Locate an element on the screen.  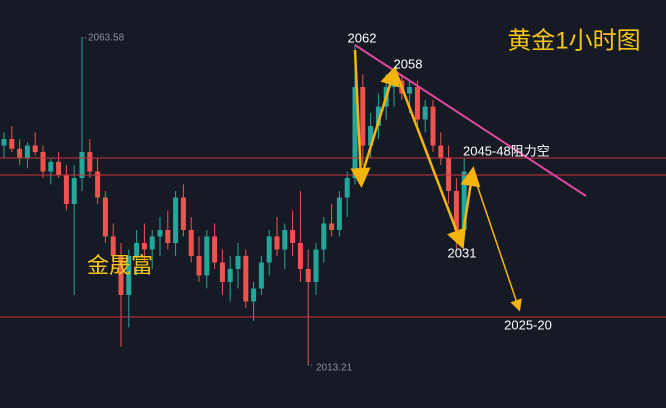
annotation: 2058 is located at coordinates (408, 63).